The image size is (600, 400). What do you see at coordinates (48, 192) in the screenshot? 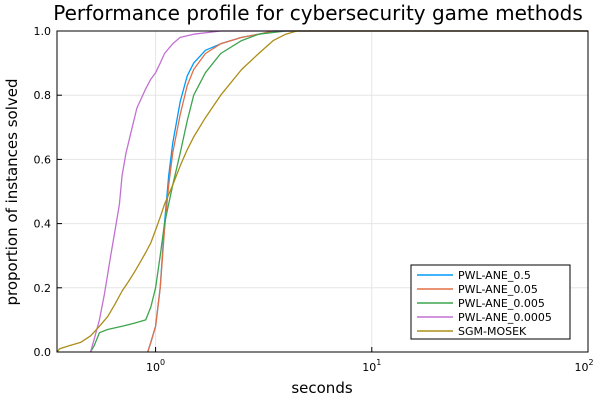
I see `y-axis-ticks: 0.0 0.2 0.4 0.6 0.8 1.0` at bounding box center [48, 192].